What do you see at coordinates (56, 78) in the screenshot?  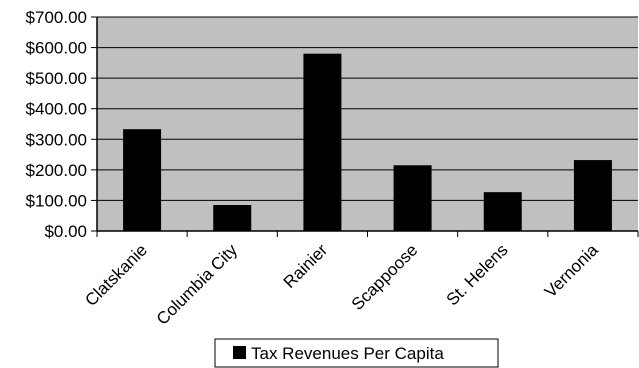 I see `y-tick-label: $500.00` at bounding box center [56, 78].